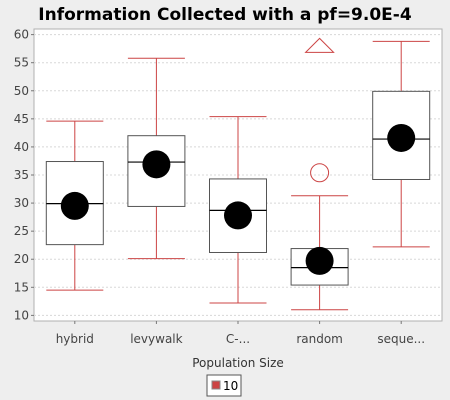  Describe the element at coordinates (156, 339) in the screenshot. I see `x-tick-label: levywalk` at that location.